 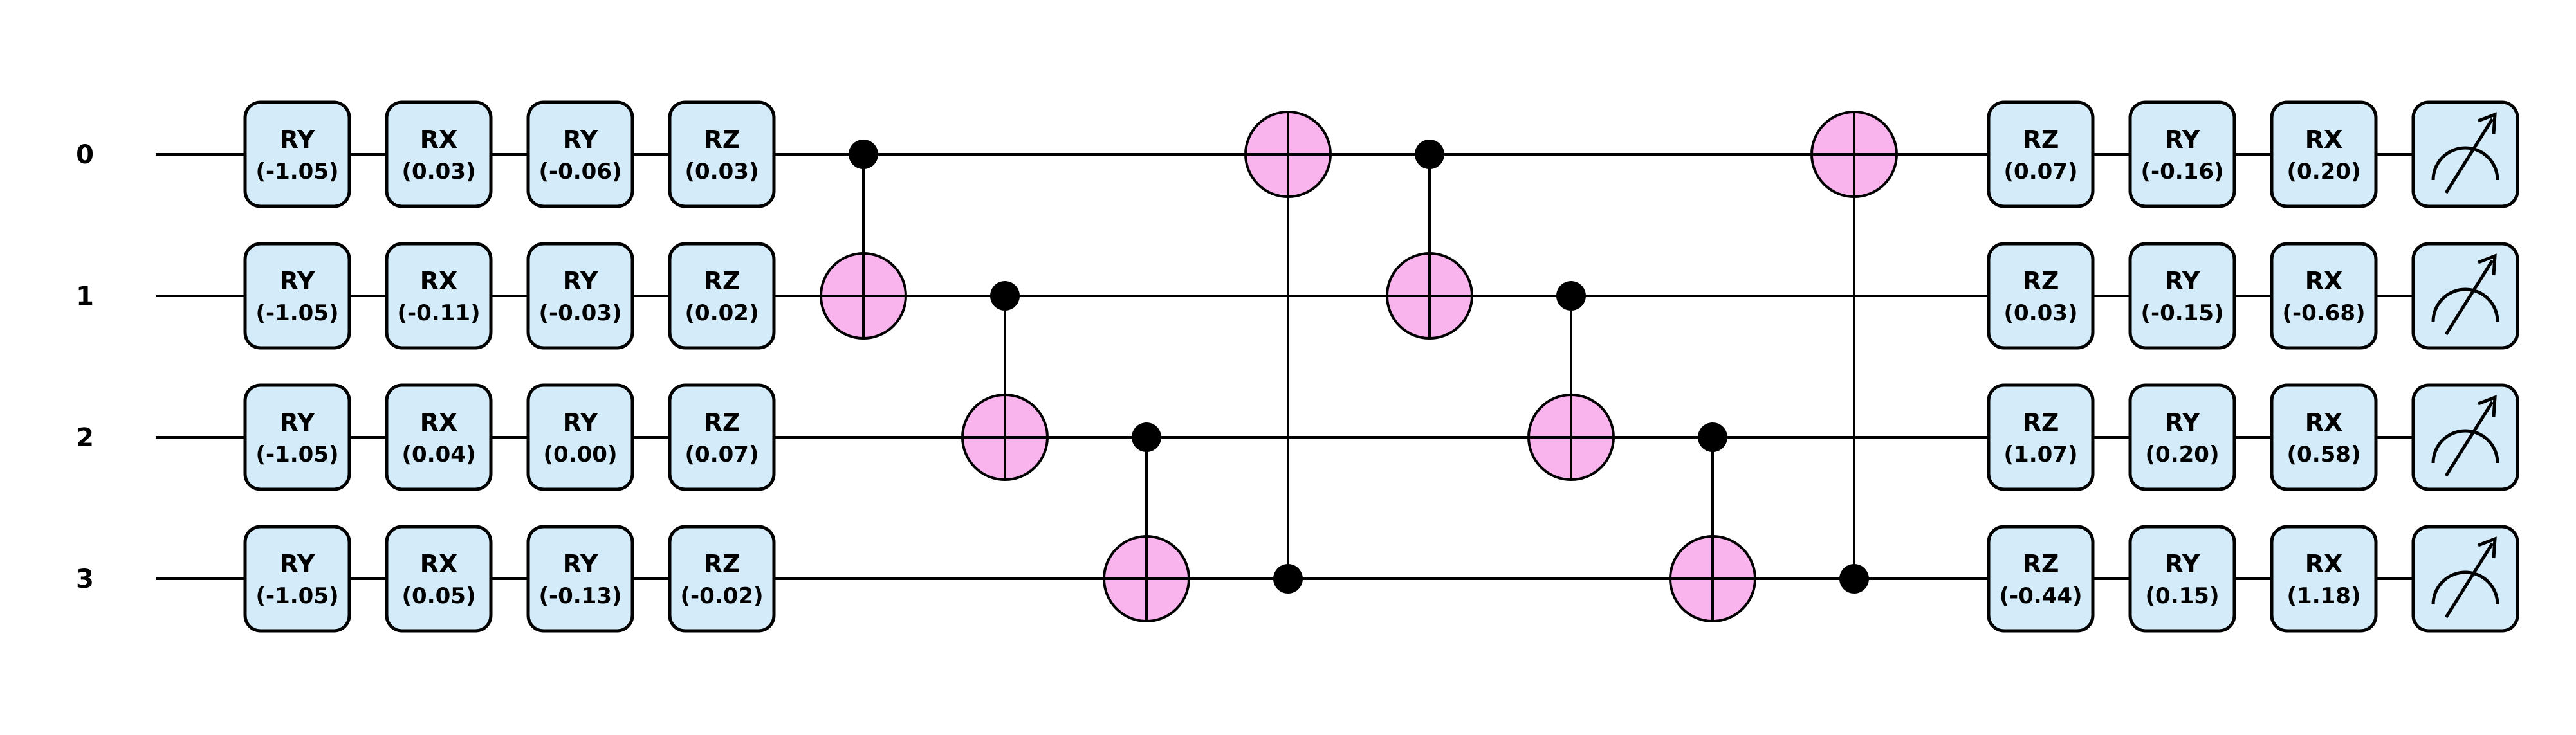 What do you see at coordinates (721, 596) in the screenshot?
I see `gate-param: (-0.02)` at bounding box center [721, 596].